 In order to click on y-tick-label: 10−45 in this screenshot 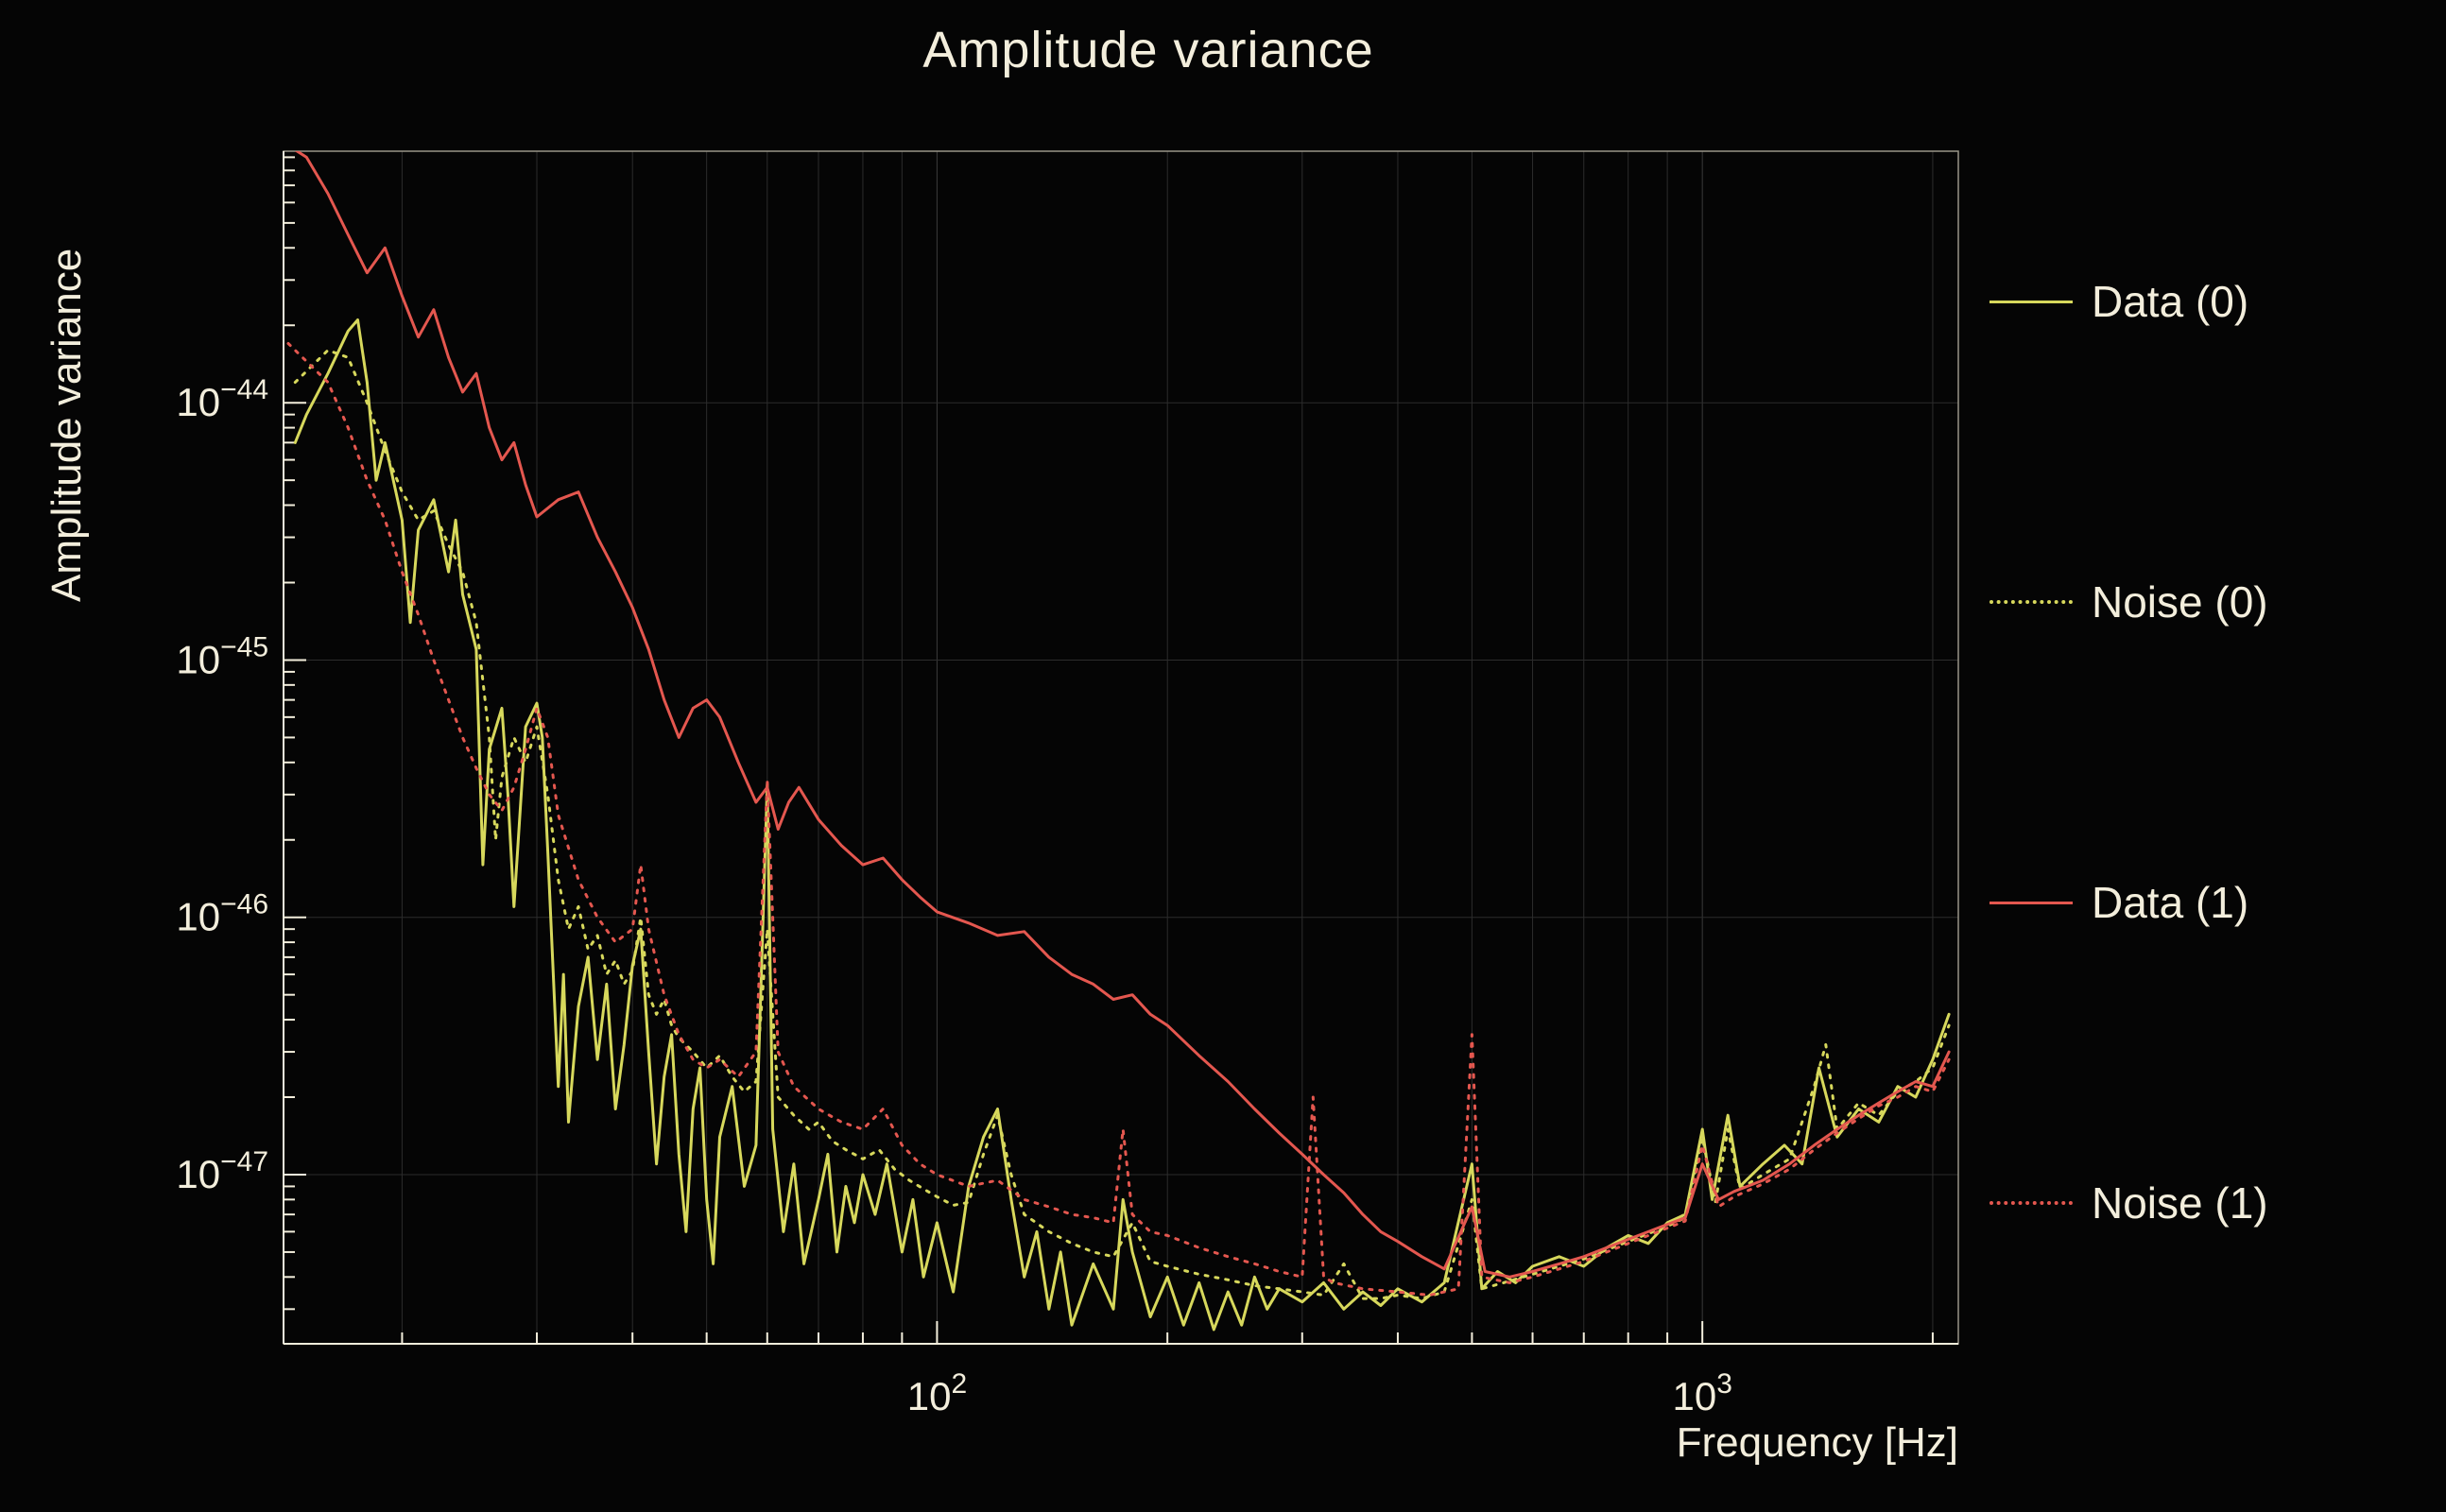, I will do `click(222, 656)`.